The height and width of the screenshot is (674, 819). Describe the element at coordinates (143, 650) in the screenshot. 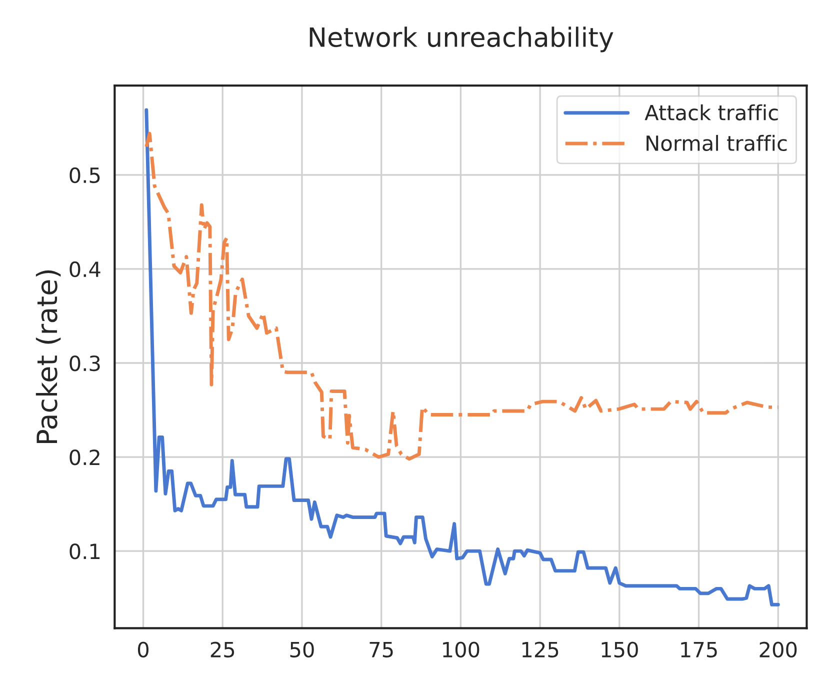

I see `x-tick-label: 0` at that location.